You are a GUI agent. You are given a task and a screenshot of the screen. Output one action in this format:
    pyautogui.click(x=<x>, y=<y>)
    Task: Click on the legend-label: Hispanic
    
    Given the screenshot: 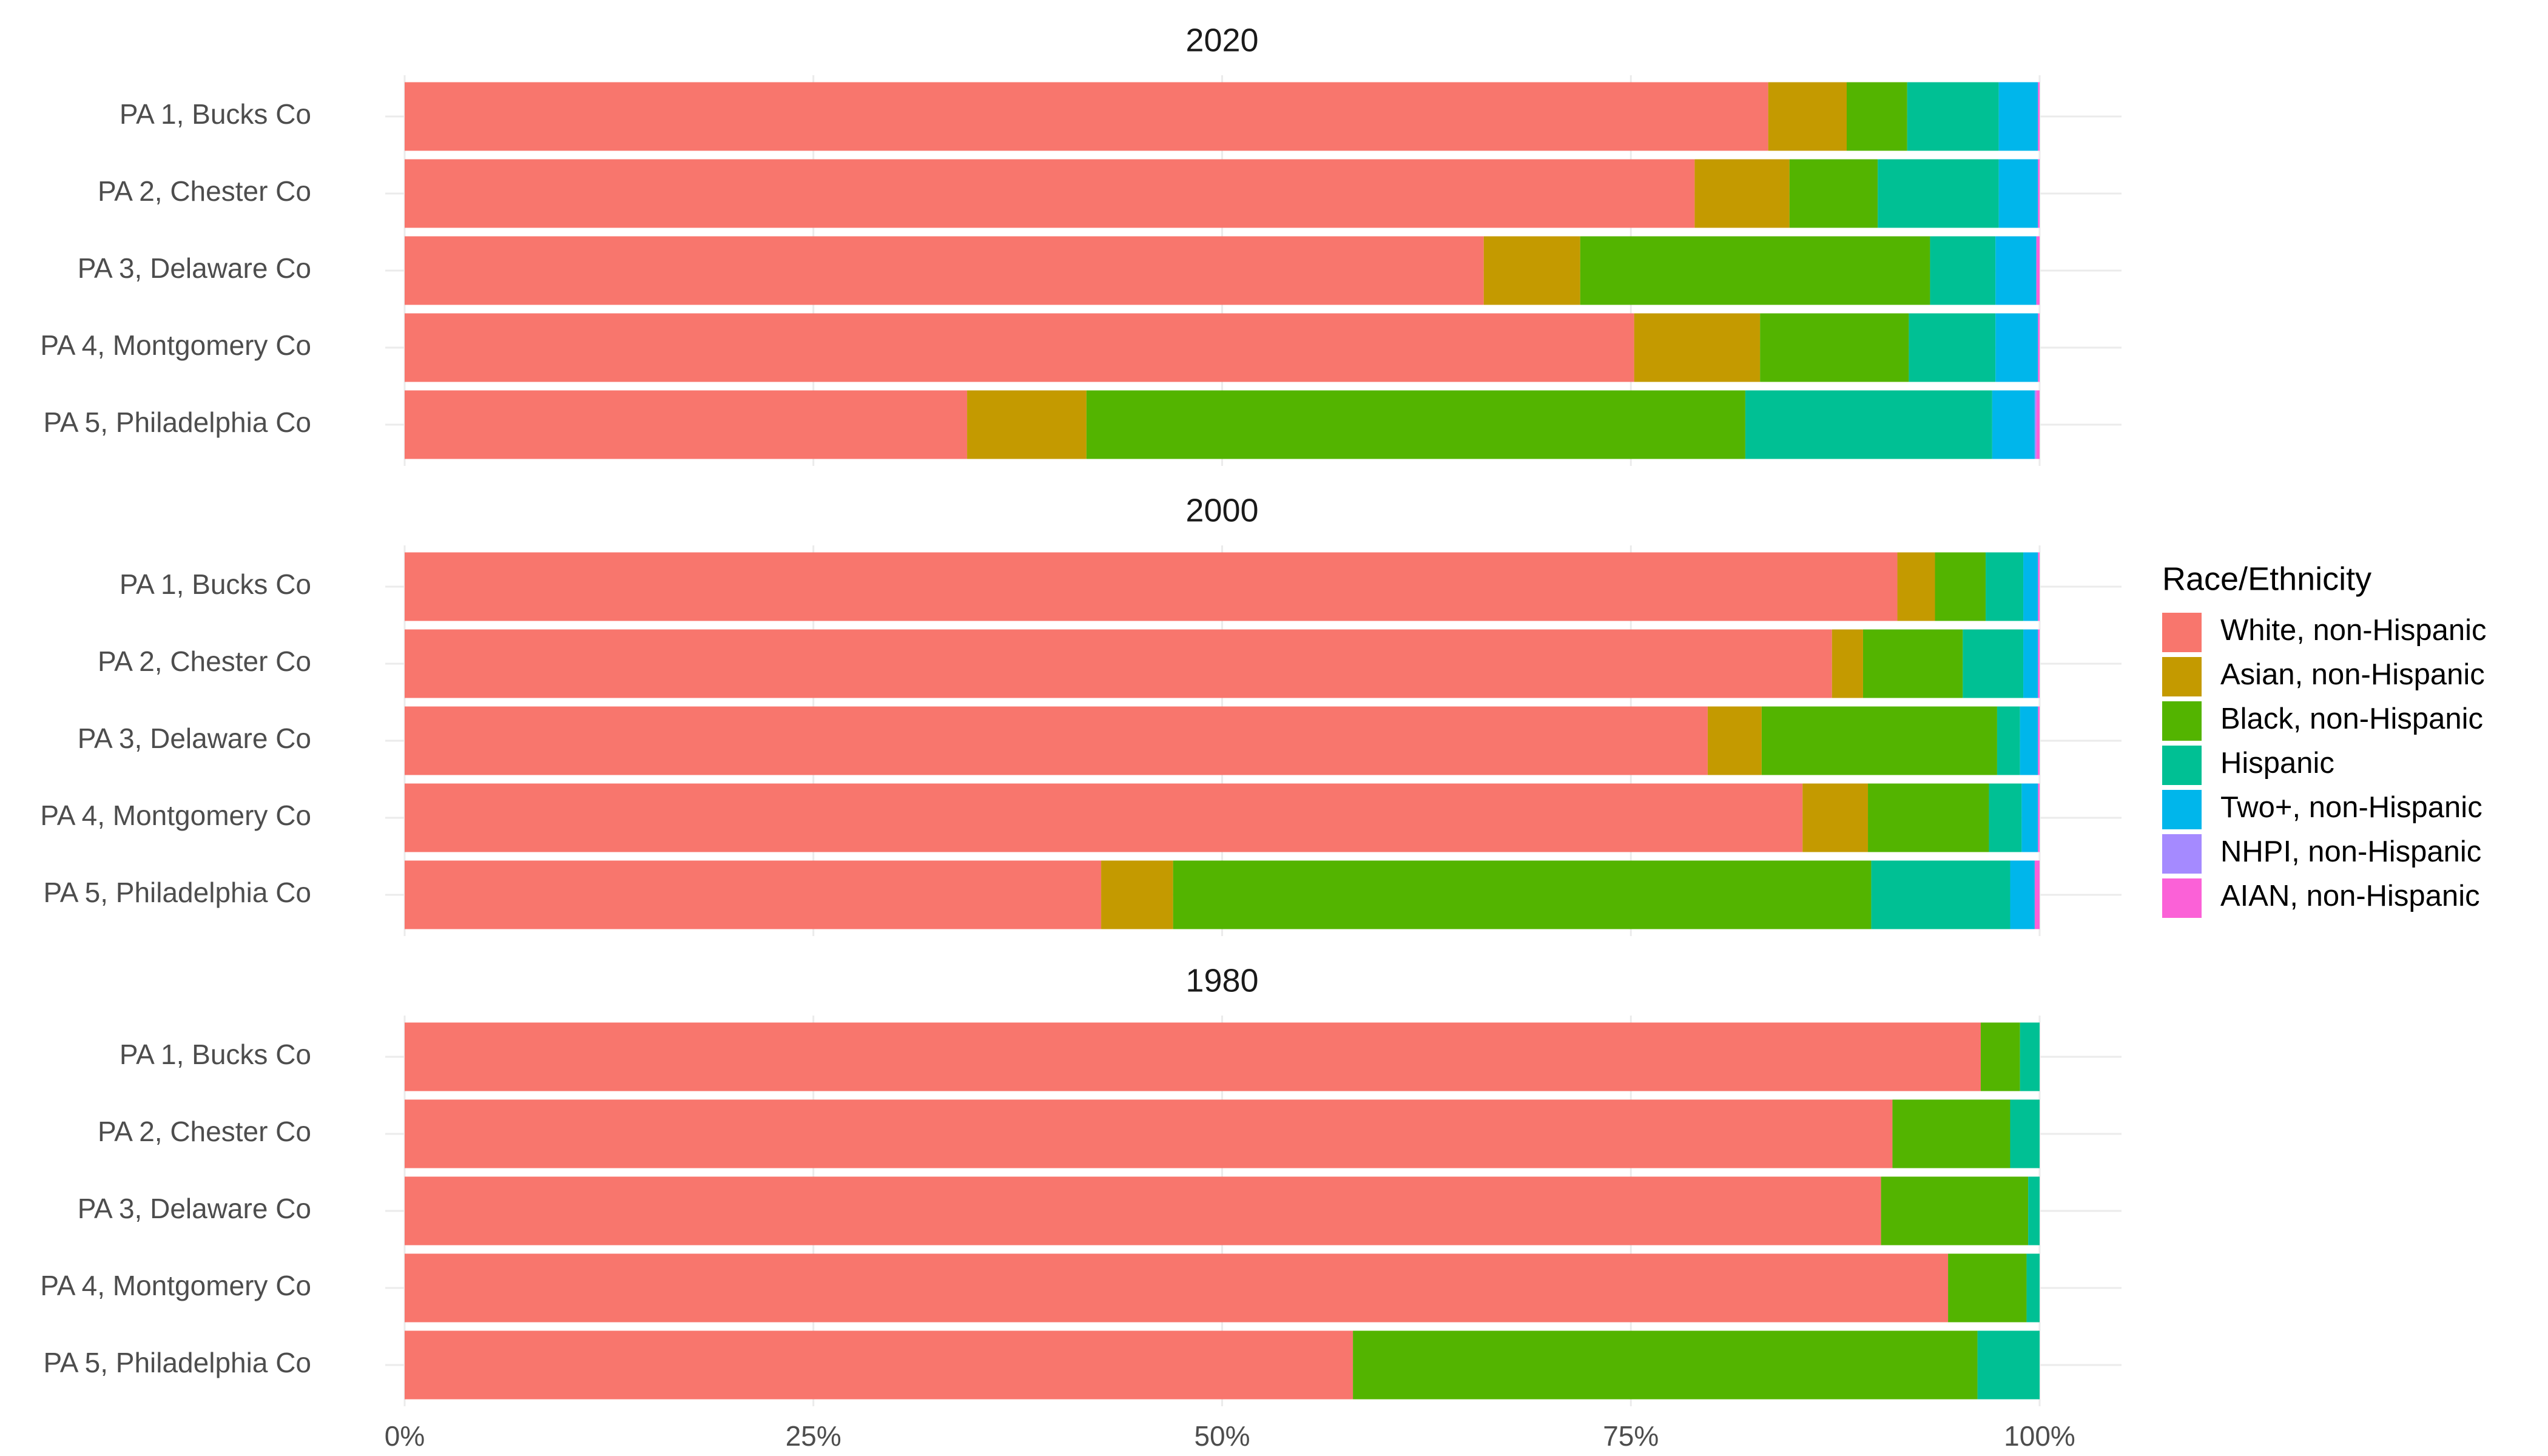 What is the action you would take?
    pyautogui.click(x=2277, y=763)
    